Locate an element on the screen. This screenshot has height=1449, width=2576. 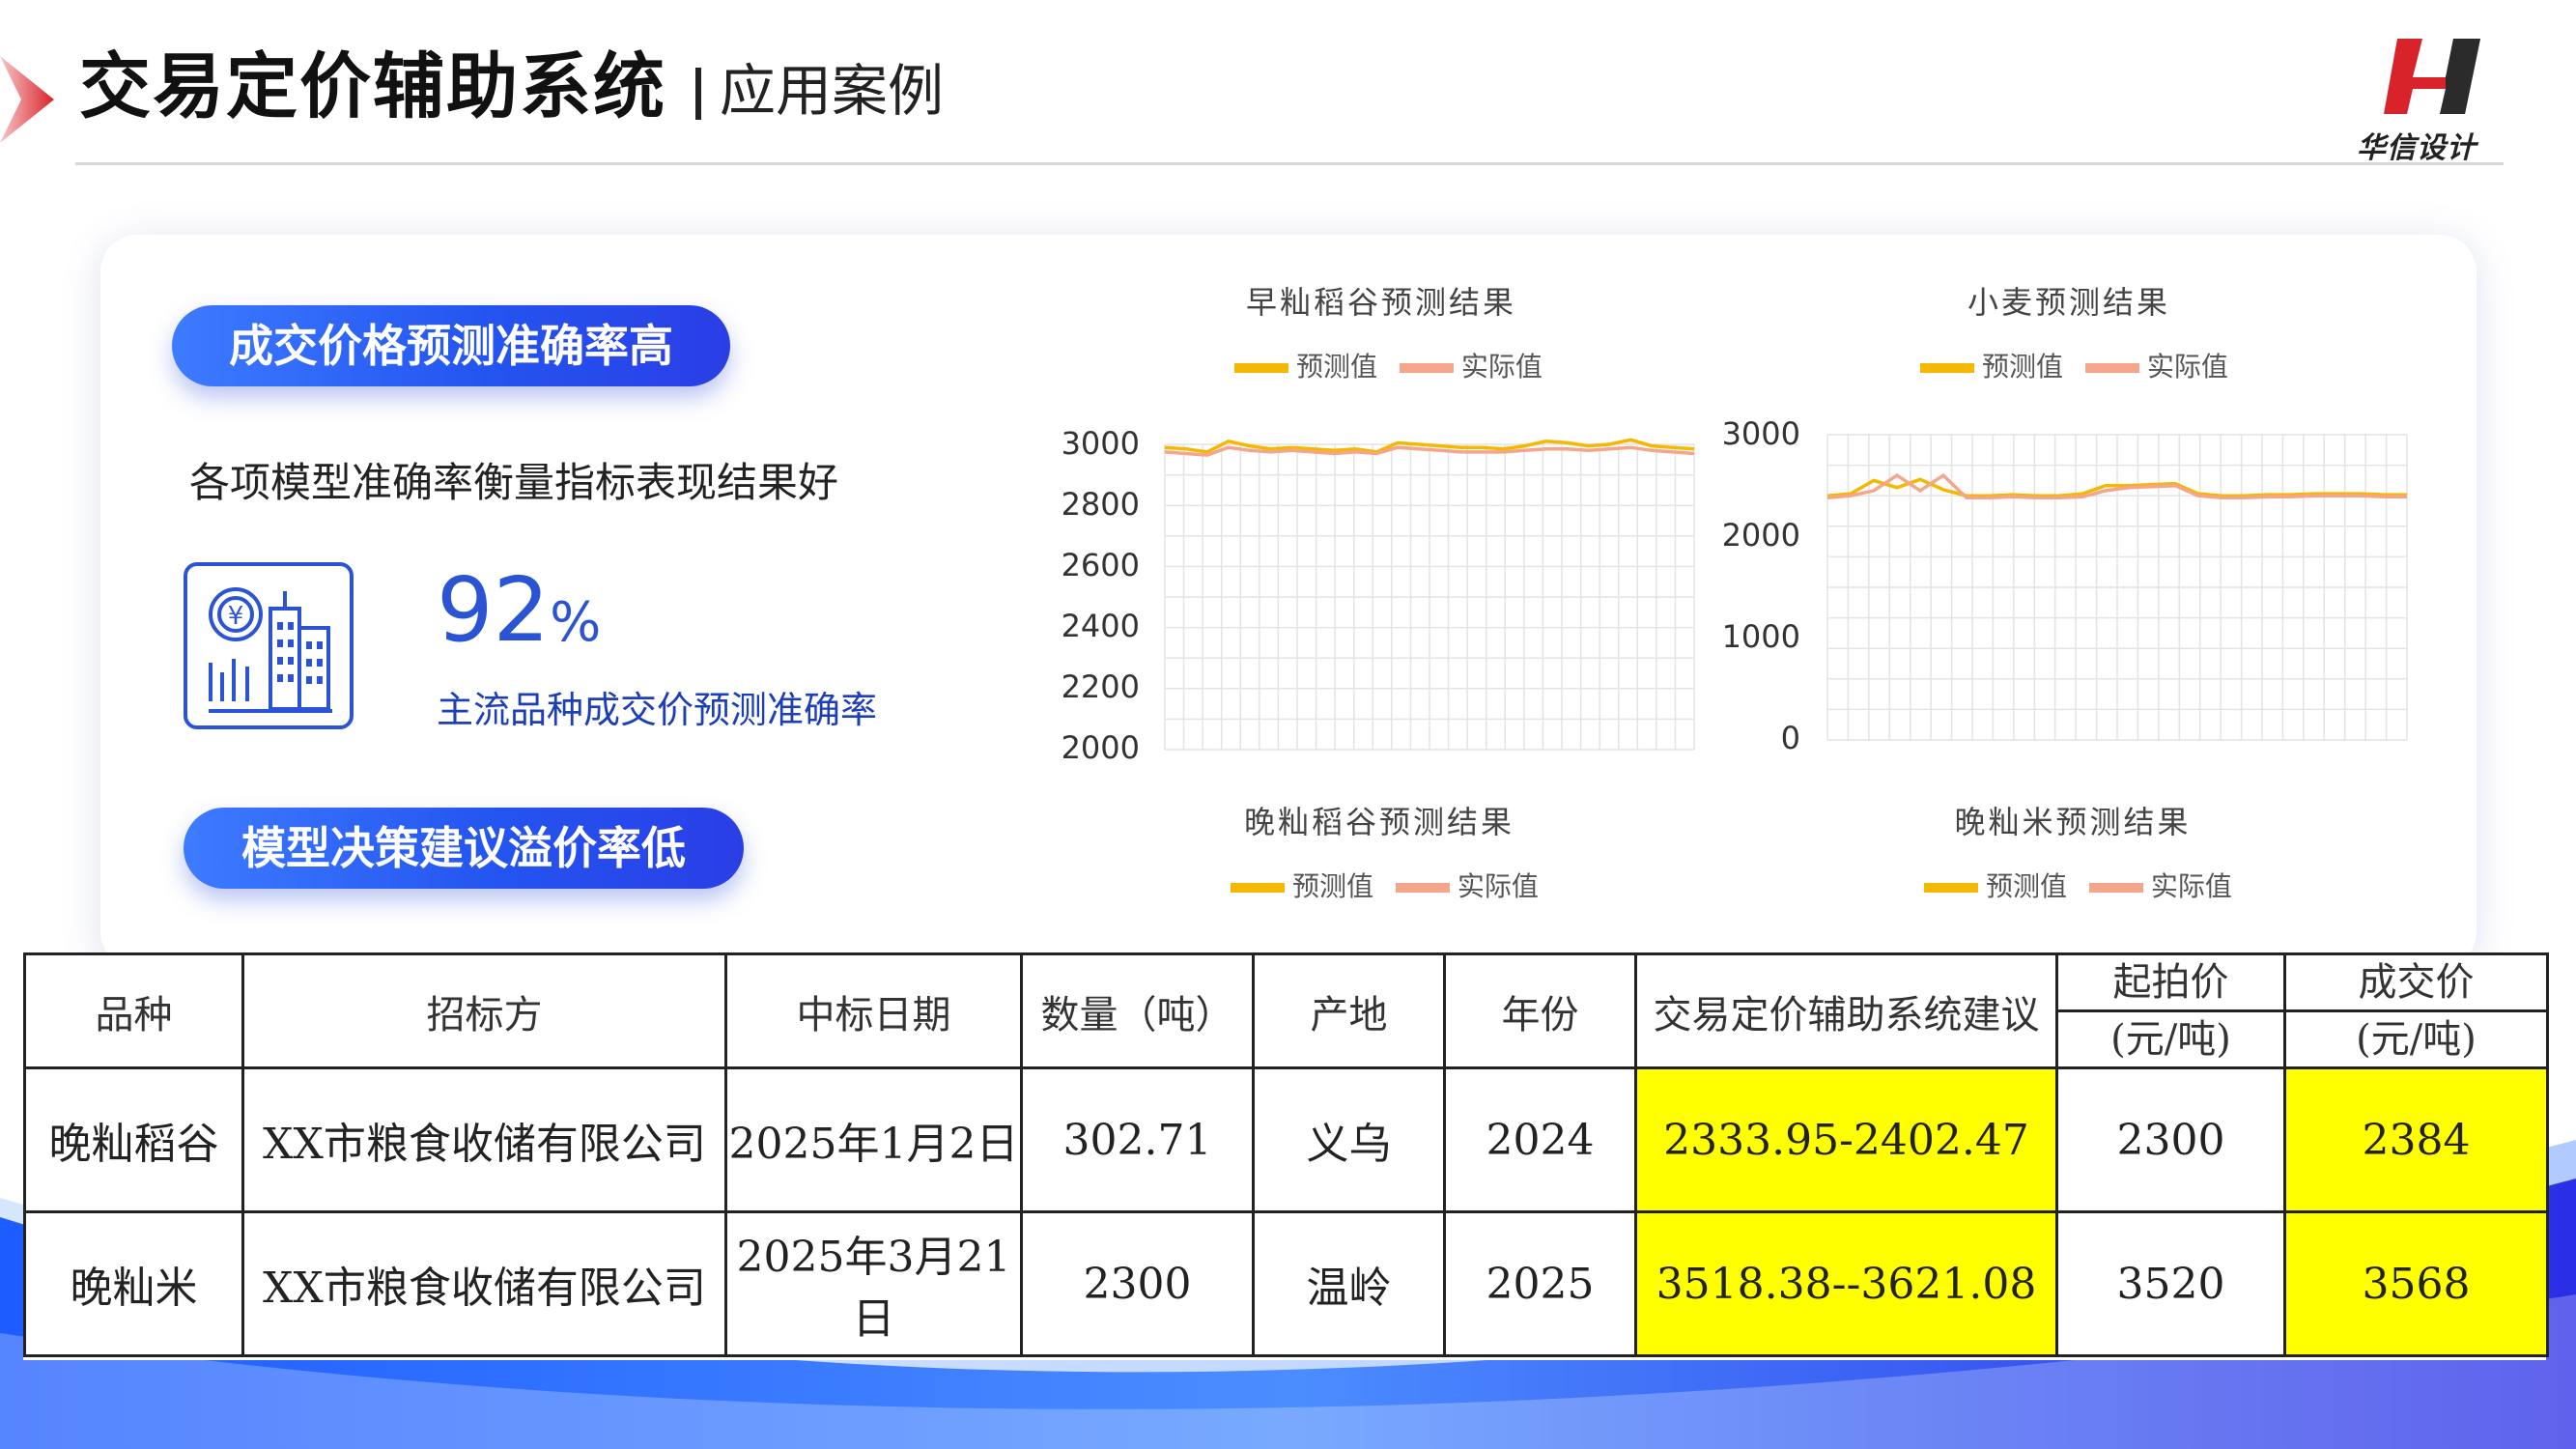
header-deal-price-label: 成交价 is located at coordinates (2416, 983).